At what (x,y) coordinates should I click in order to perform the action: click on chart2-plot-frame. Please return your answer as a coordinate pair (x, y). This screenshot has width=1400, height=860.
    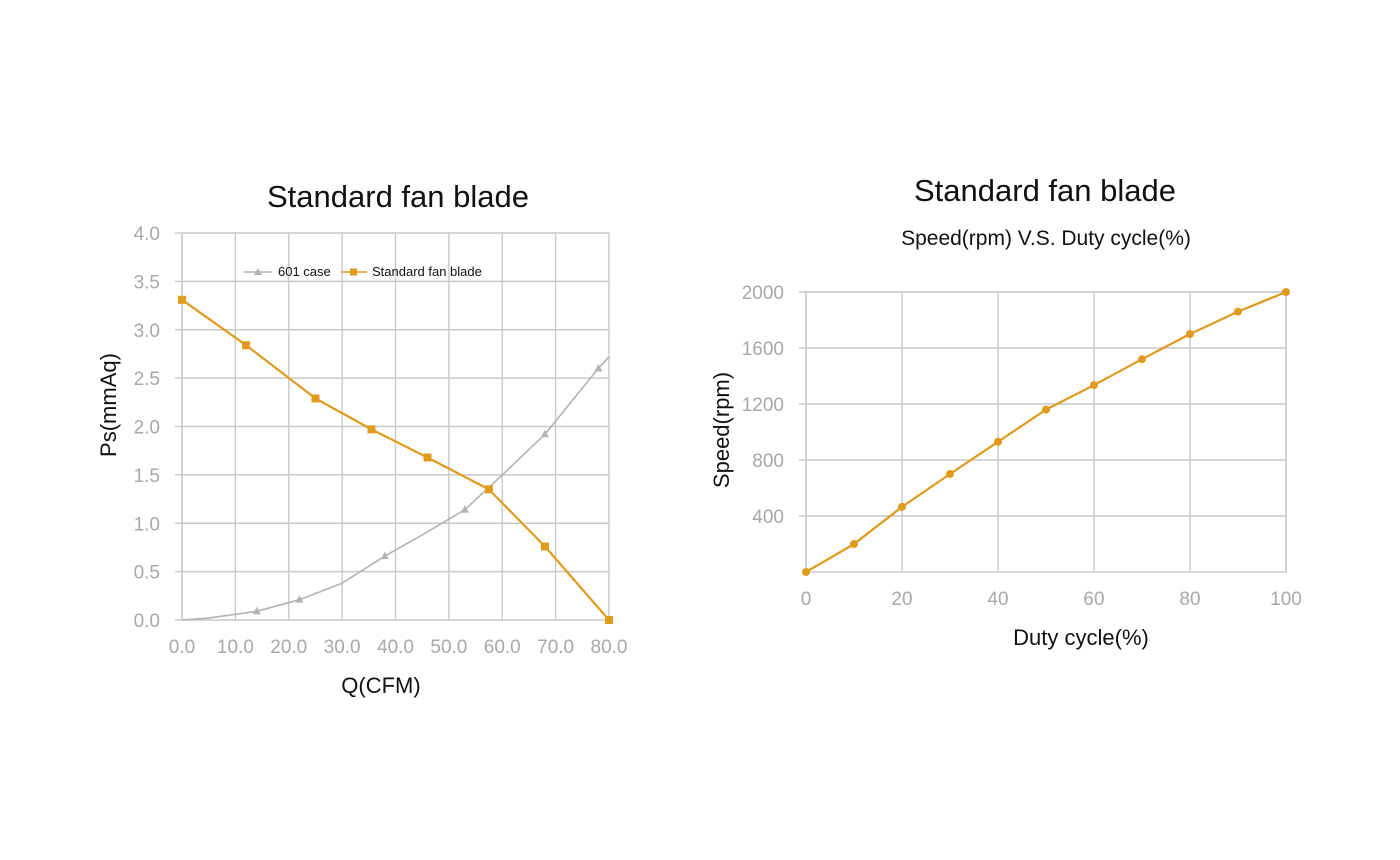
    Looking at the image, I should click on (1046, 432).